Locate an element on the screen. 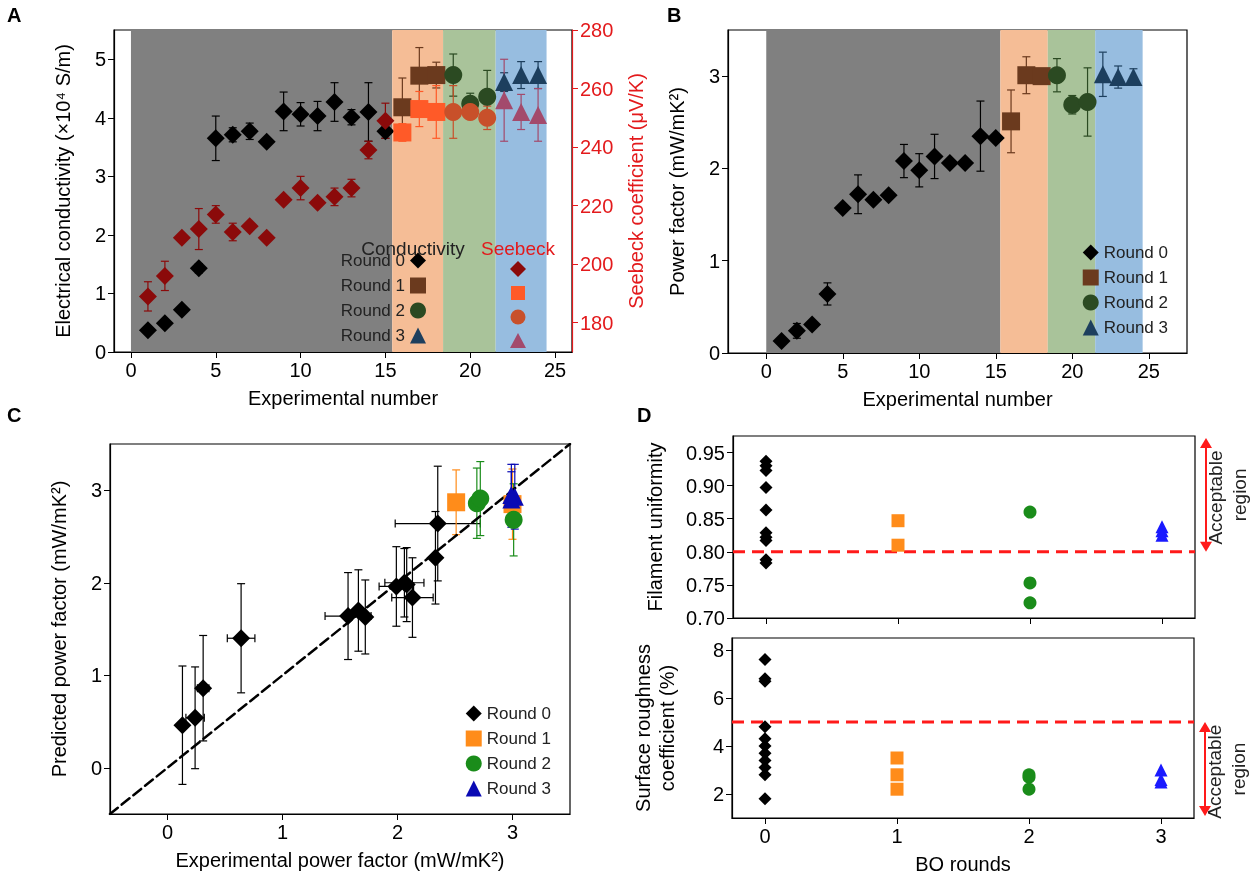 The image size is (1255, 874). chart-title: B is located at coordinates (674, 15).